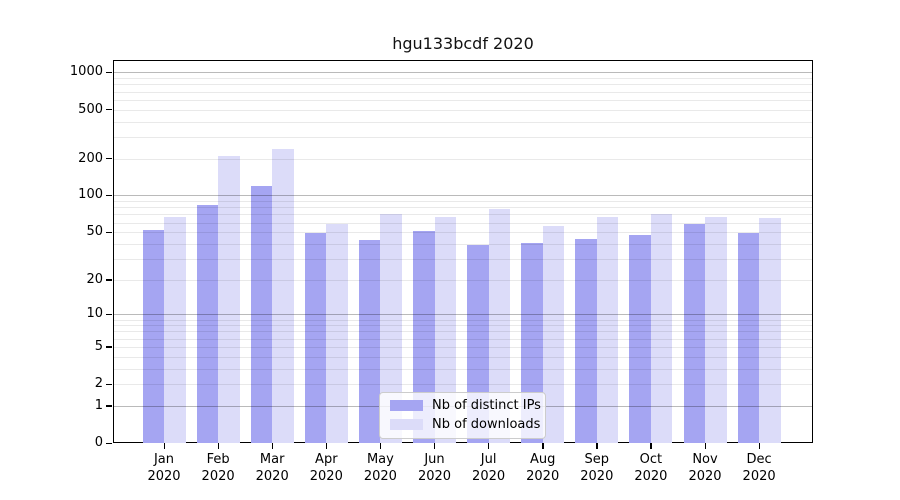 Image resolution: width=900 pixels, height=500 pixels. I want to click on x-axis-tick-label: Jan 2020, so click(164, 468).